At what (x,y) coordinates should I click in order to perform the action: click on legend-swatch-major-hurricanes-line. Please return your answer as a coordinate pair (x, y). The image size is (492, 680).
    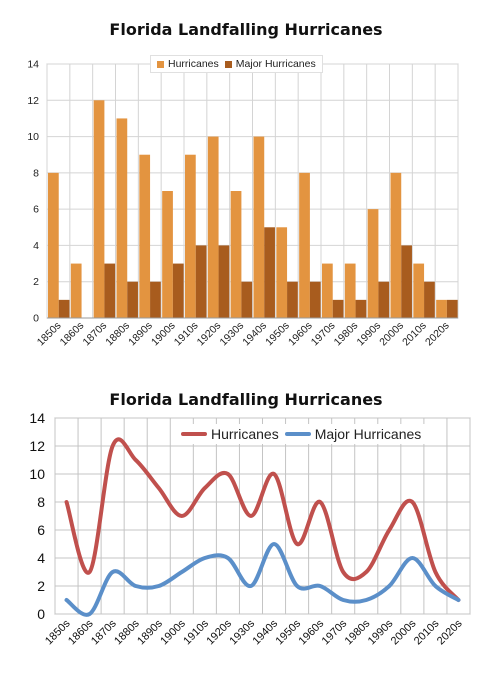
    Looking at the image, I should click on (297, 434).